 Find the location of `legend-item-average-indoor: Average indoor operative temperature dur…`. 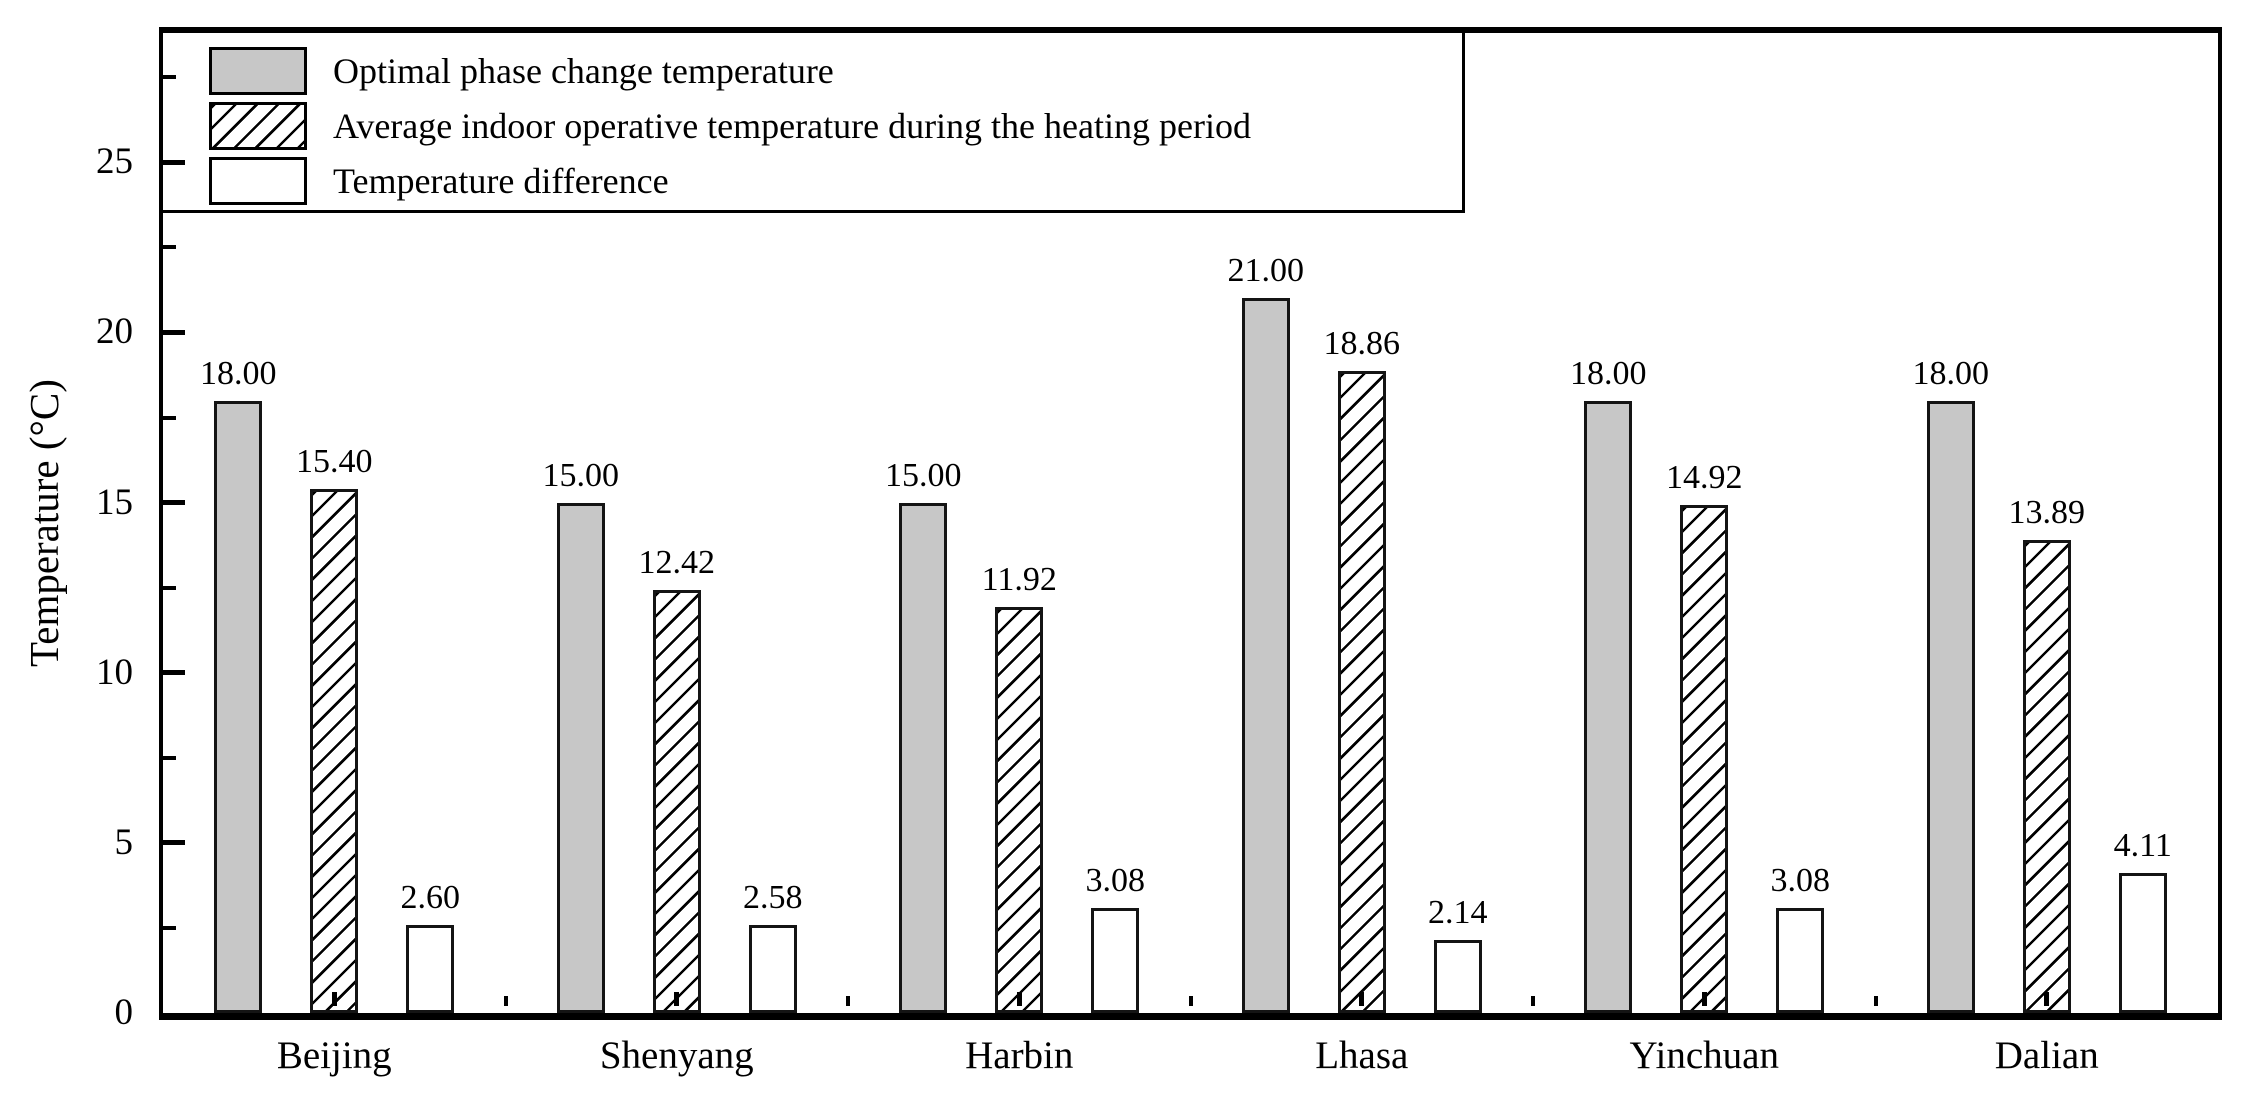

legend-item-average-indoor: Average indoor operative temperature dur… is located at coordinates (835, 126).